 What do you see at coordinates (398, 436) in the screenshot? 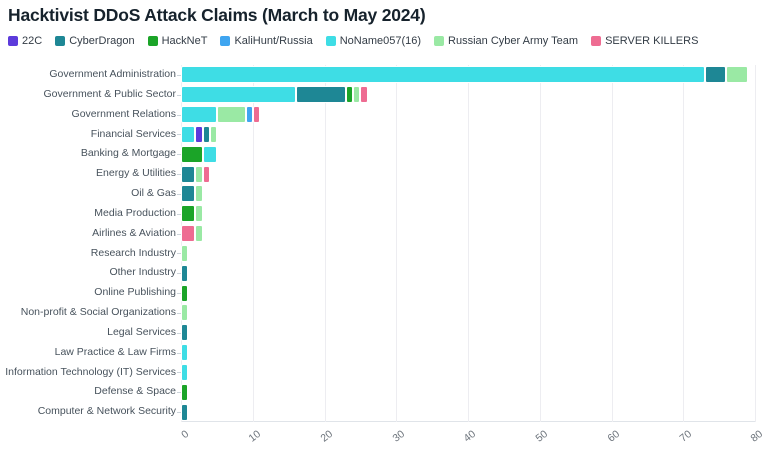
I see `x-tick-label: 30` at bounding box center [398, 436].